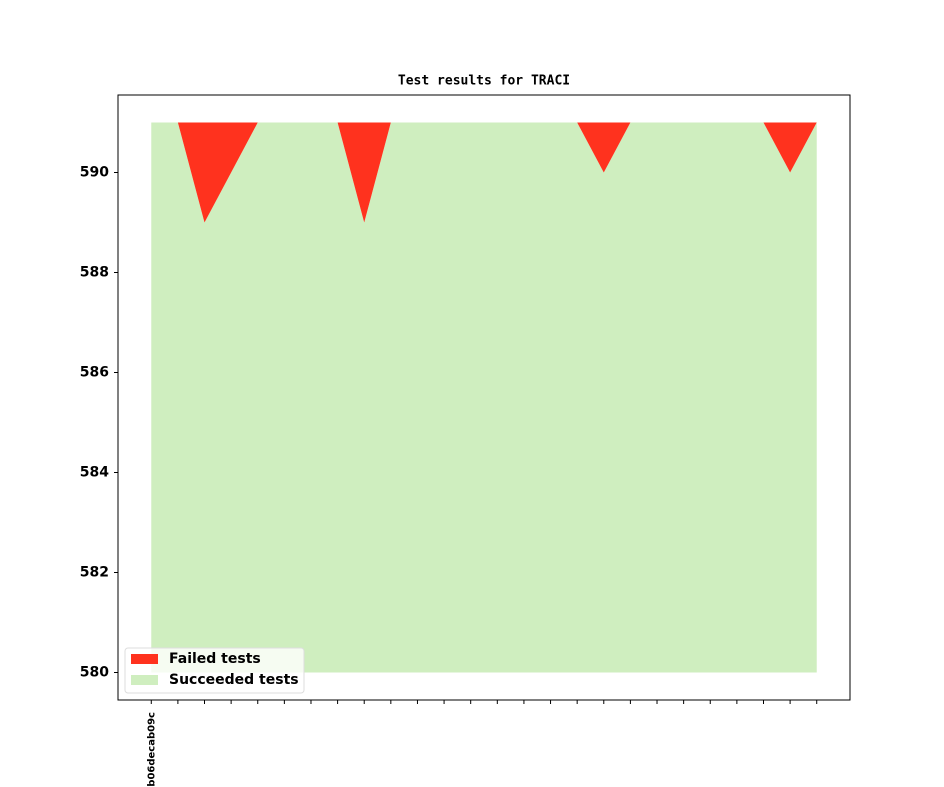 This screenshot has height=787, width=944. What do you see at coordinates (484, 172) in the screenshot?
I see `failed-area` at bounding box center [484, 172].